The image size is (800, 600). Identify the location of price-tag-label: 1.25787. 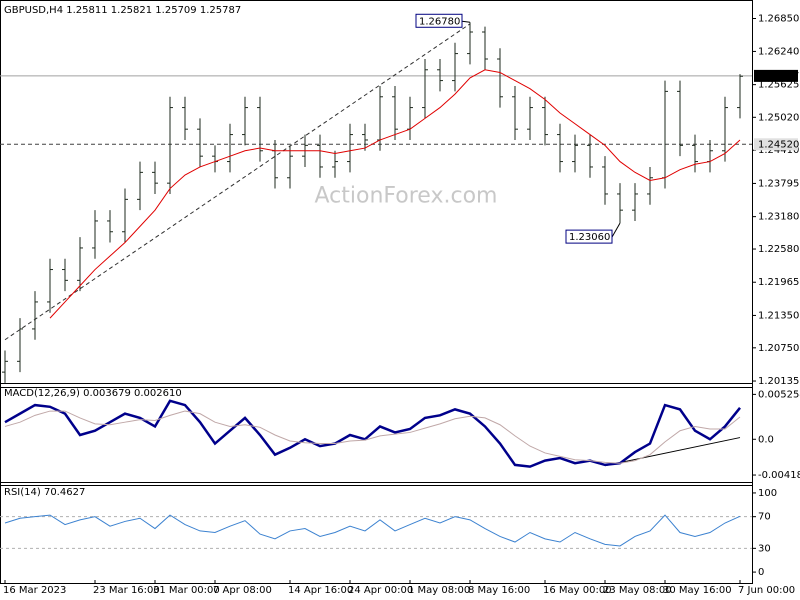
(778, 76).